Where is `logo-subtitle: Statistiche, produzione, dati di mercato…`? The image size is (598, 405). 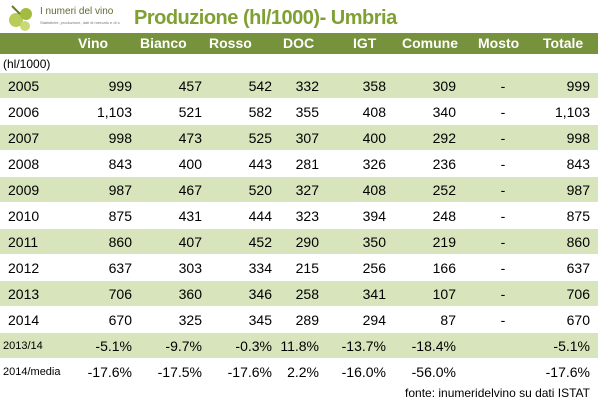 logo-subtitle: Statistiche, produzione, dati di mercato… is located at coordinates (80, 22).